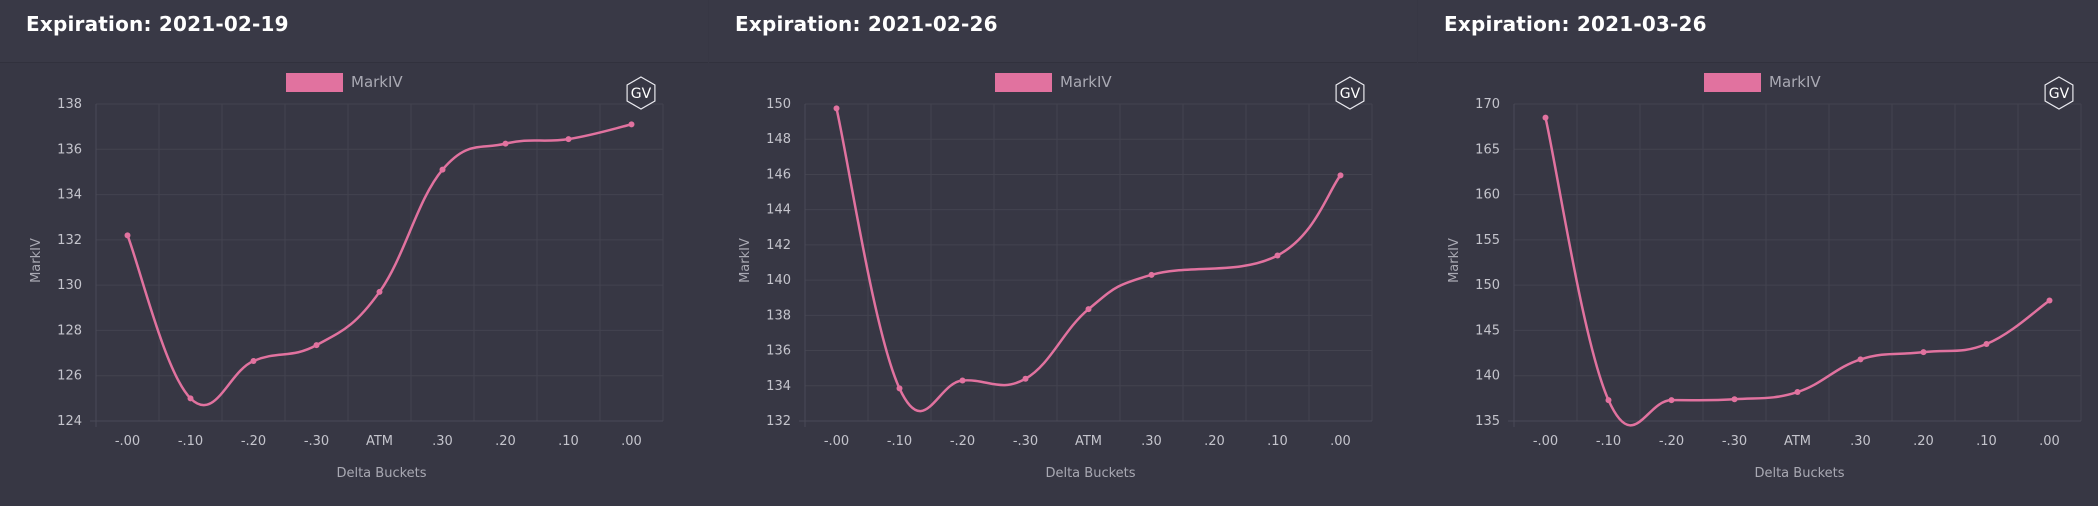 The image size is (2098, 506). What do you see at coordinates (1487, 104) in the screenshot?
I see `y-tick-label: 170` at bounding box center [1487, 104].